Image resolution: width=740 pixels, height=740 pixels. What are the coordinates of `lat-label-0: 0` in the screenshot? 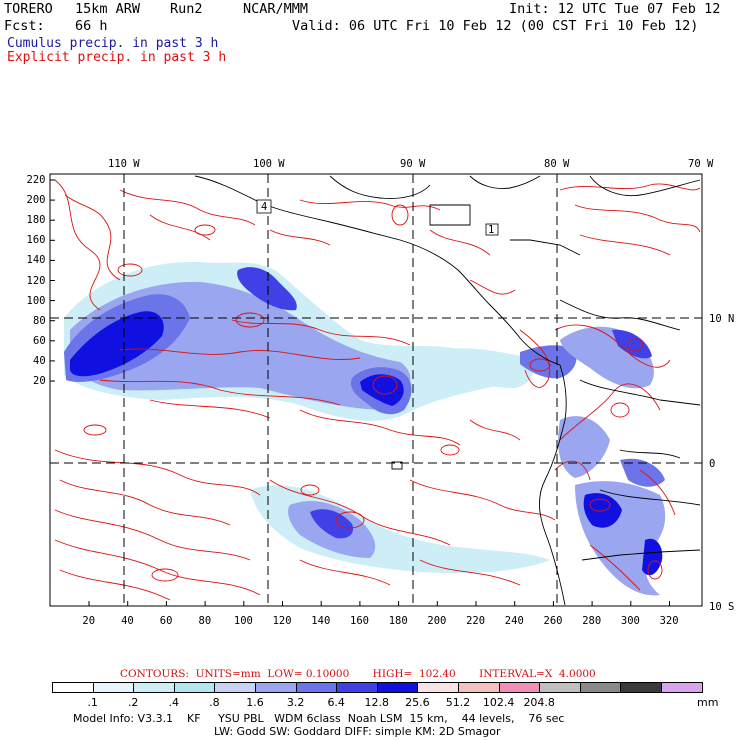 It's located at (712, 464).